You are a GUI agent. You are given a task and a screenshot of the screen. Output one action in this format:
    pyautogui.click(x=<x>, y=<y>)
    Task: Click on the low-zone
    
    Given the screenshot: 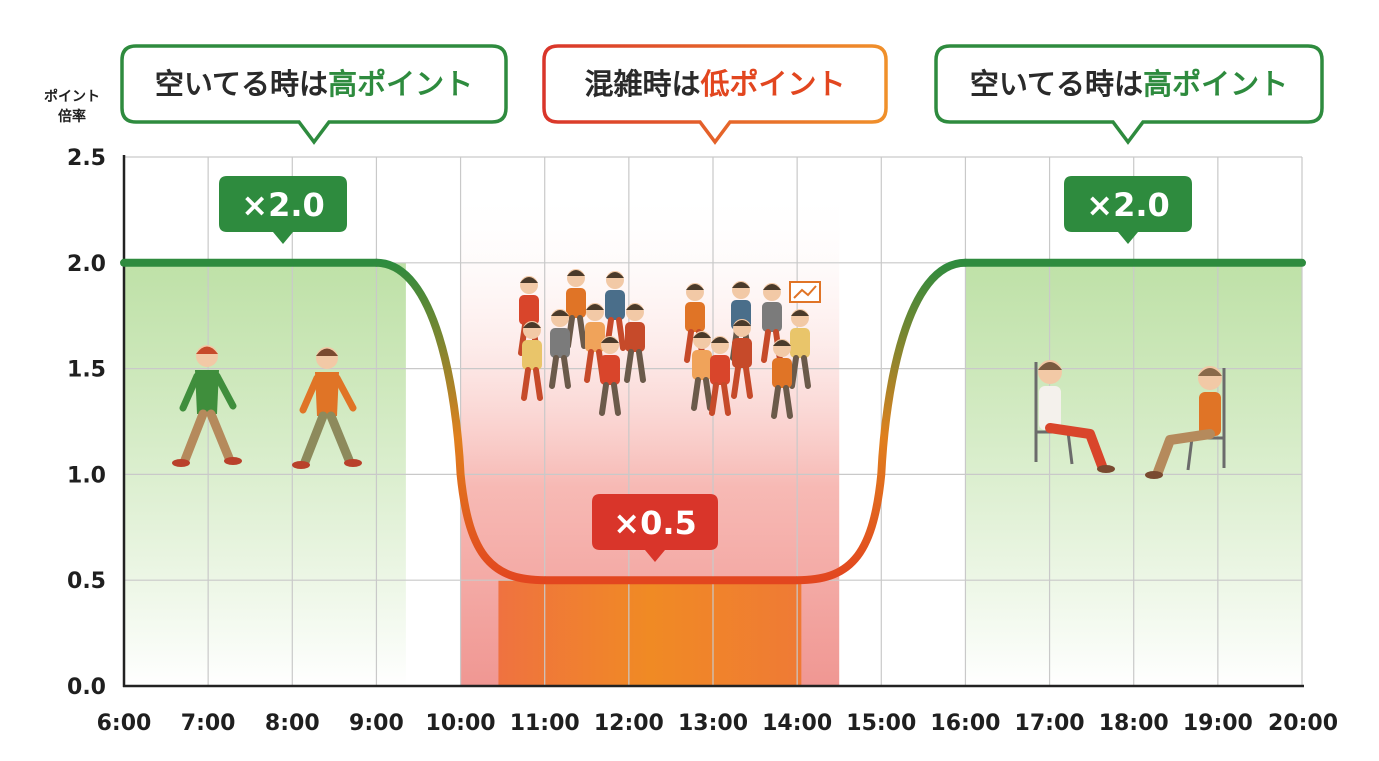 What is the action you would take?
    pyautogui.click(x=650, y=633)
    